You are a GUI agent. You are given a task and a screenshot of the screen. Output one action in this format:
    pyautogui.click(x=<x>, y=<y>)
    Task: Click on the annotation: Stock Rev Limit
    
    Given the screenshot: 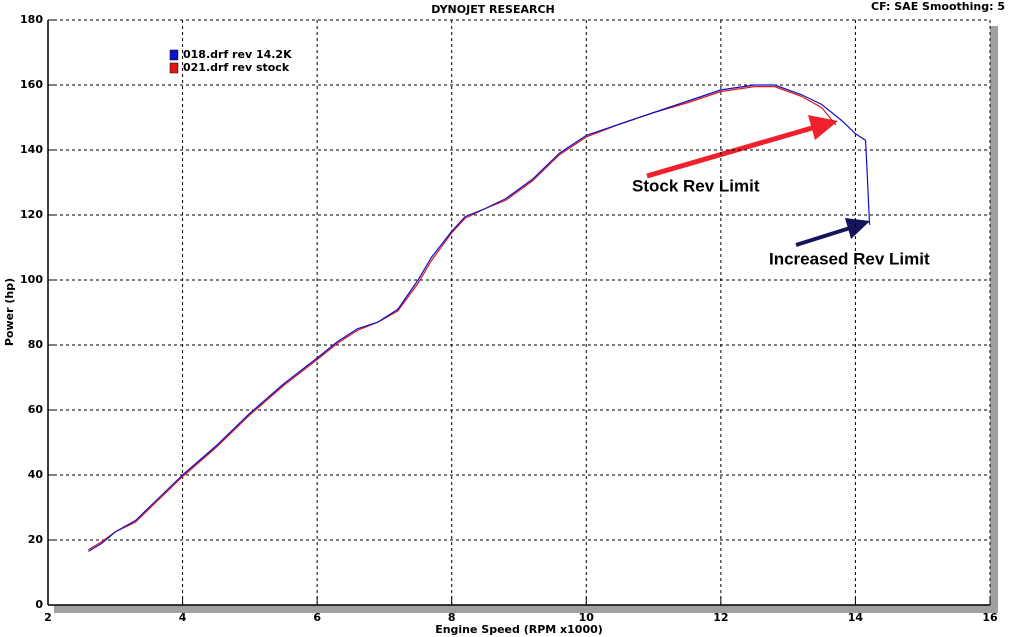 What is the action you would take?
    pyautogui.click(x=696, y=185)
    